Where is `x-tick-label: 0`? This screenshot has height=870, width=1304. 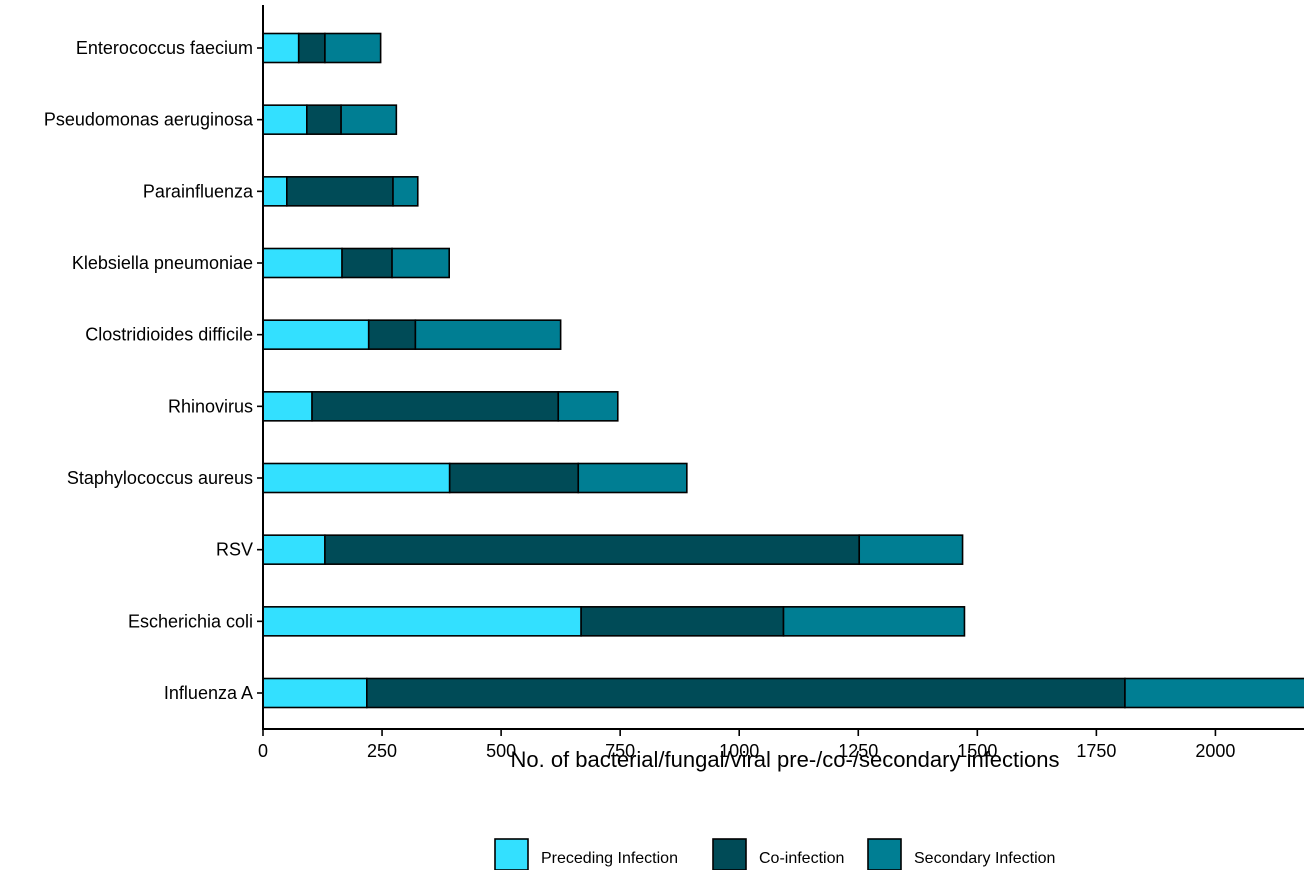
x-tick-label: 0 is located at coordinates (263, 751).